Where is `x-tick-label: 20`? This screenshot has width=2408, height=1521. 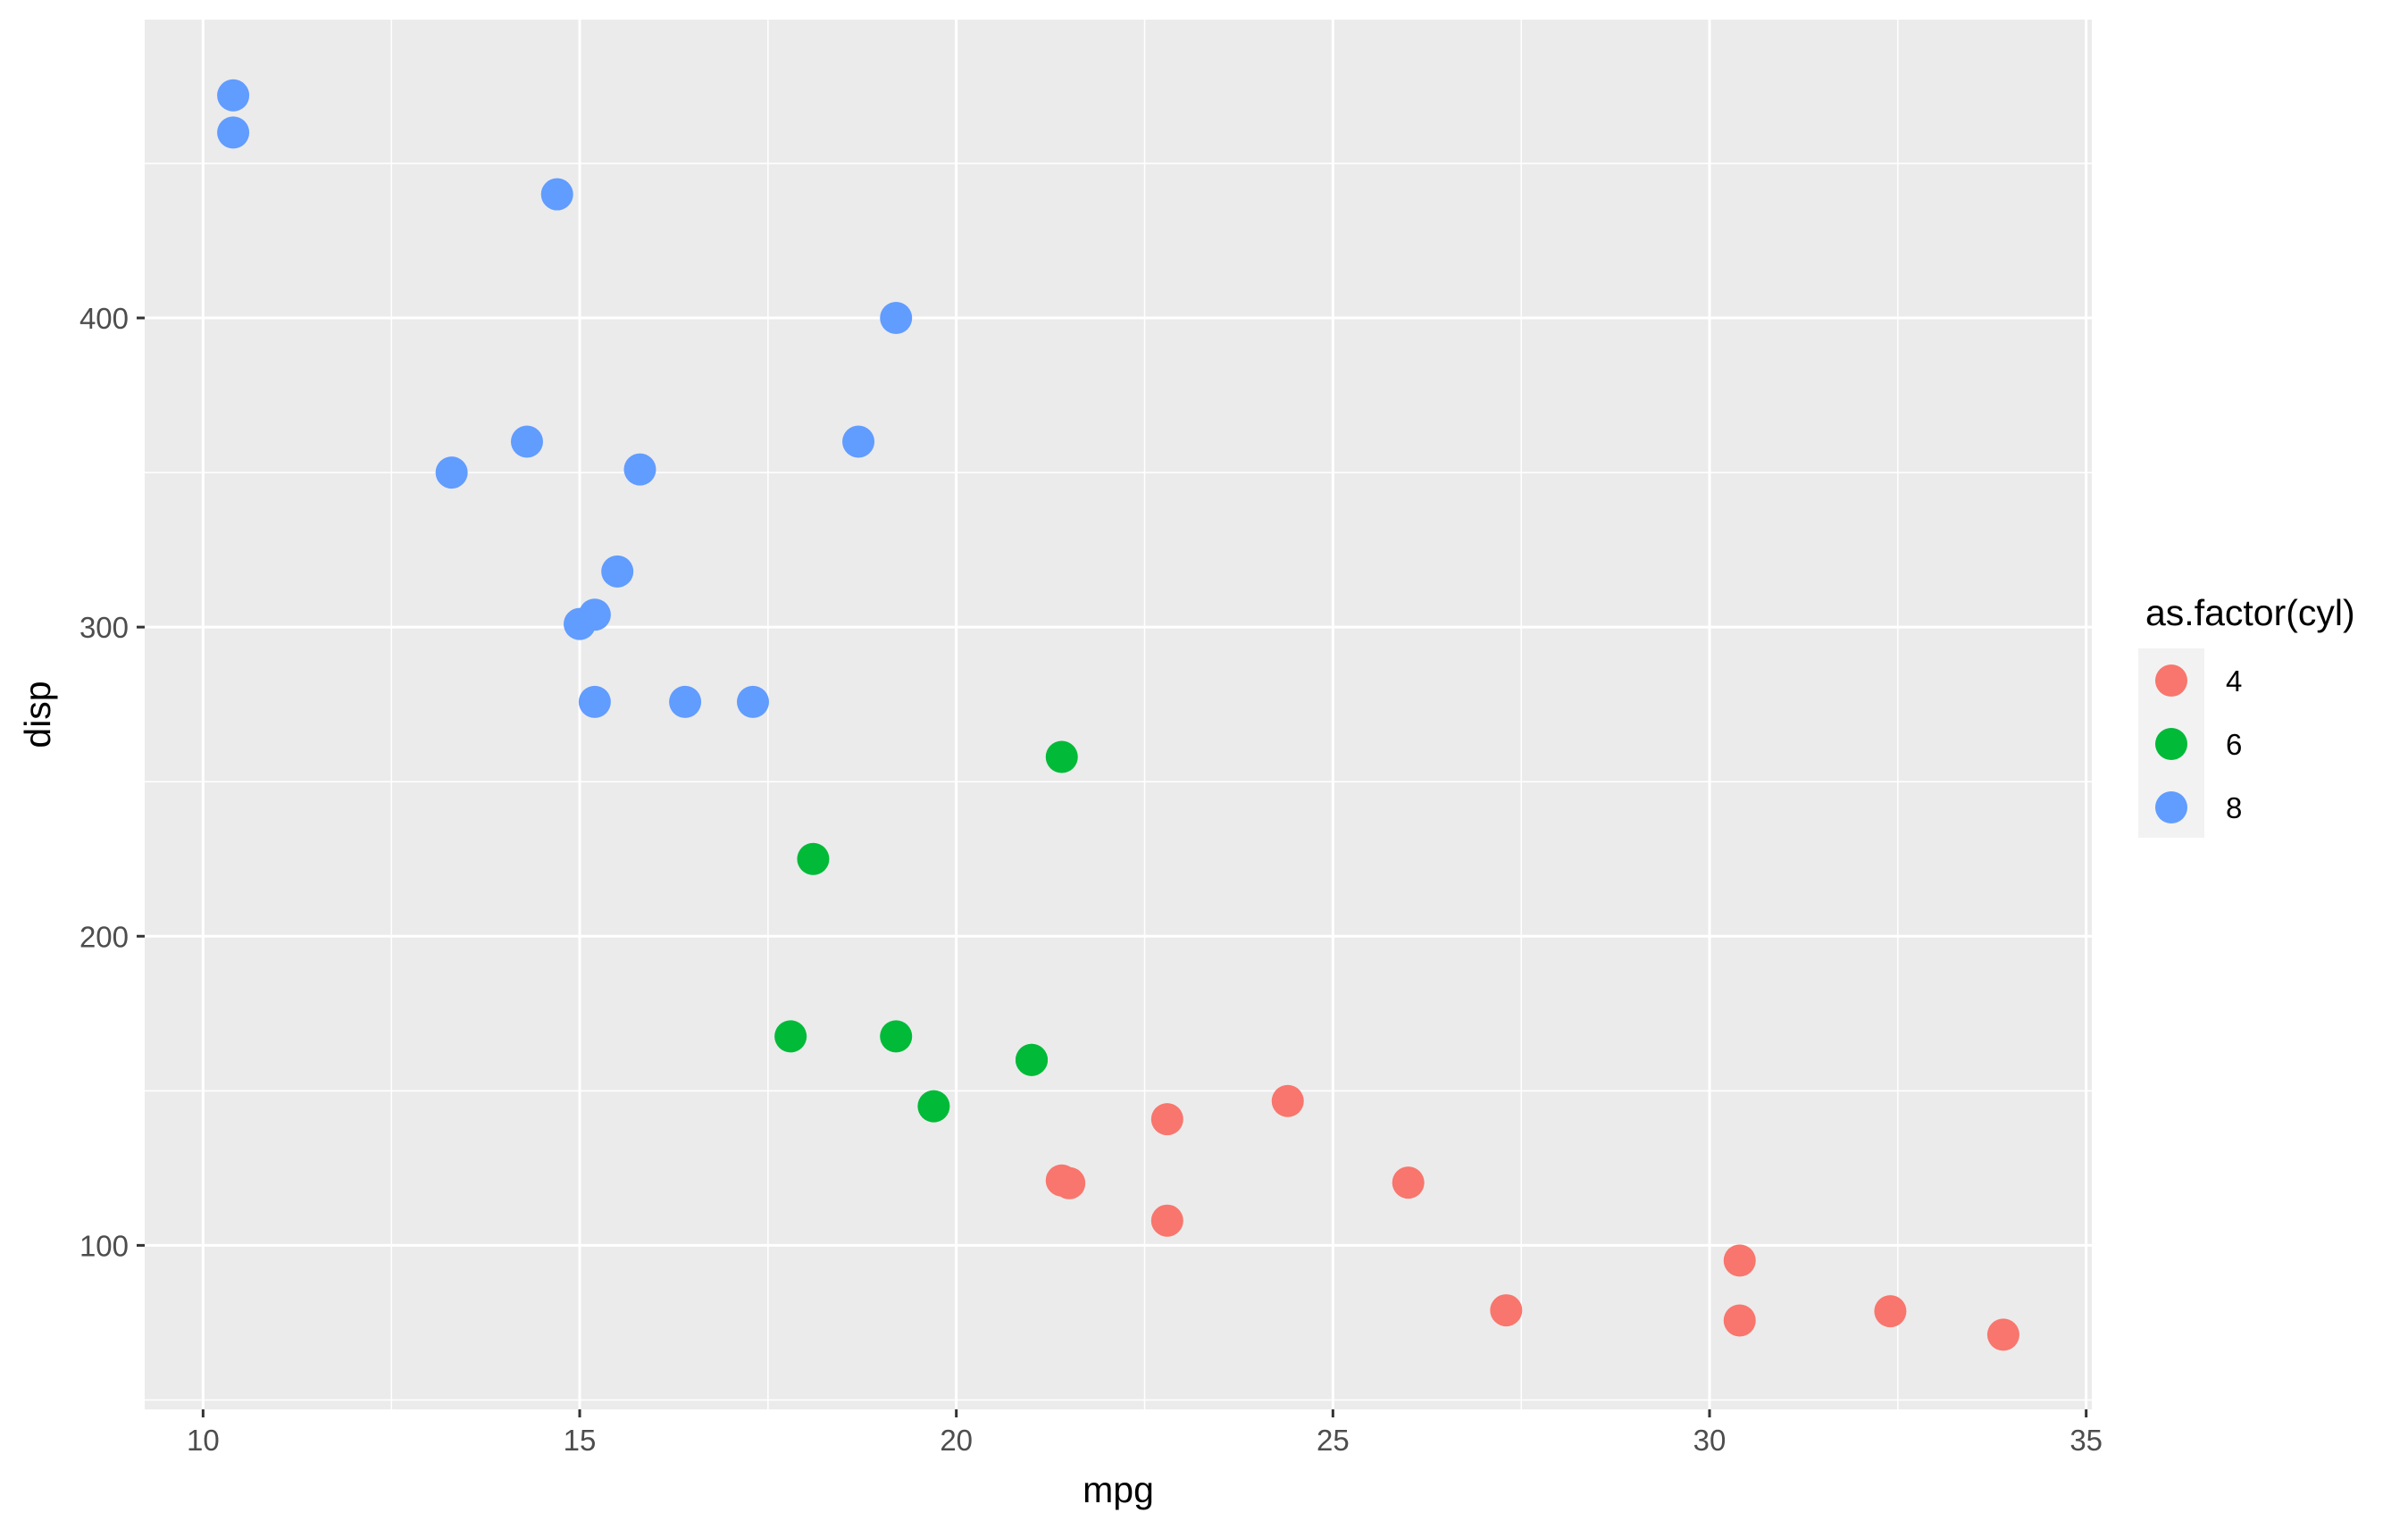 x-tick-label: 20 is located at coordinates (956, 1441).